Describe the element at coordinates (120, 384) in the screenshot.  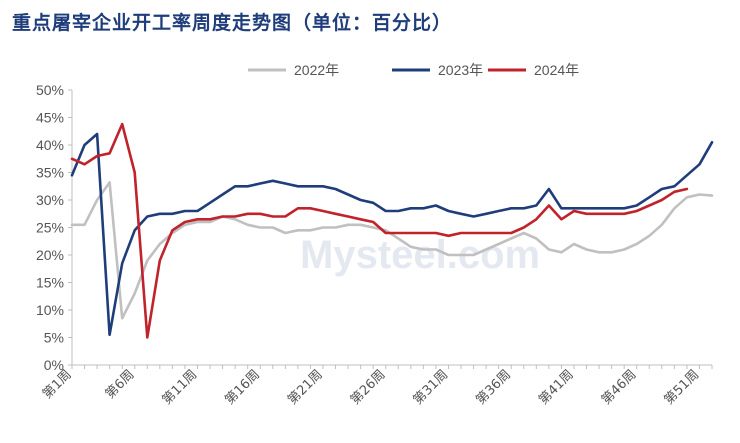
I see `x-tick-label: 第6周` at that location.